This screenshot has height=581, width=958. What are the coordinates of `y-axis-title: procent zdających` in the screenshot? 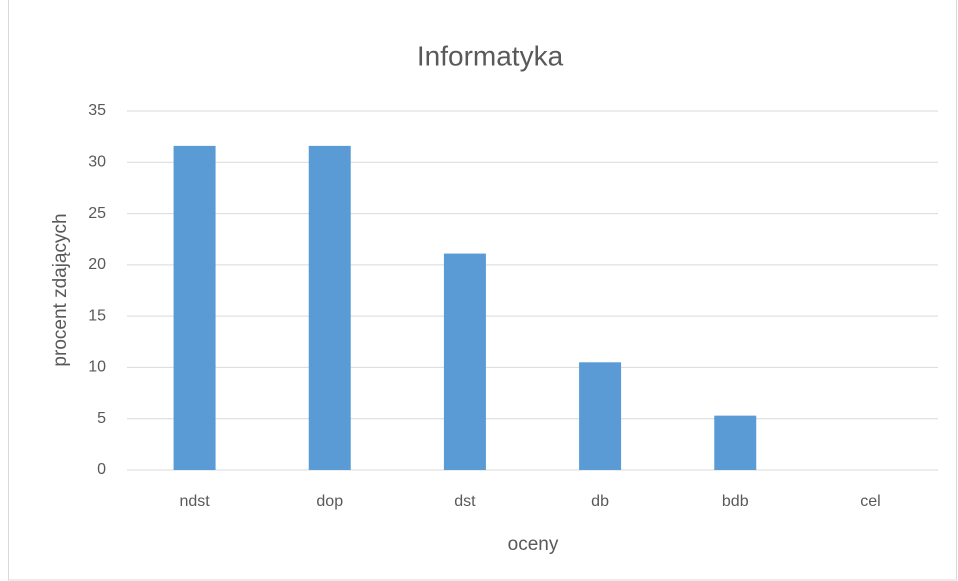 It's located at (60, 289).